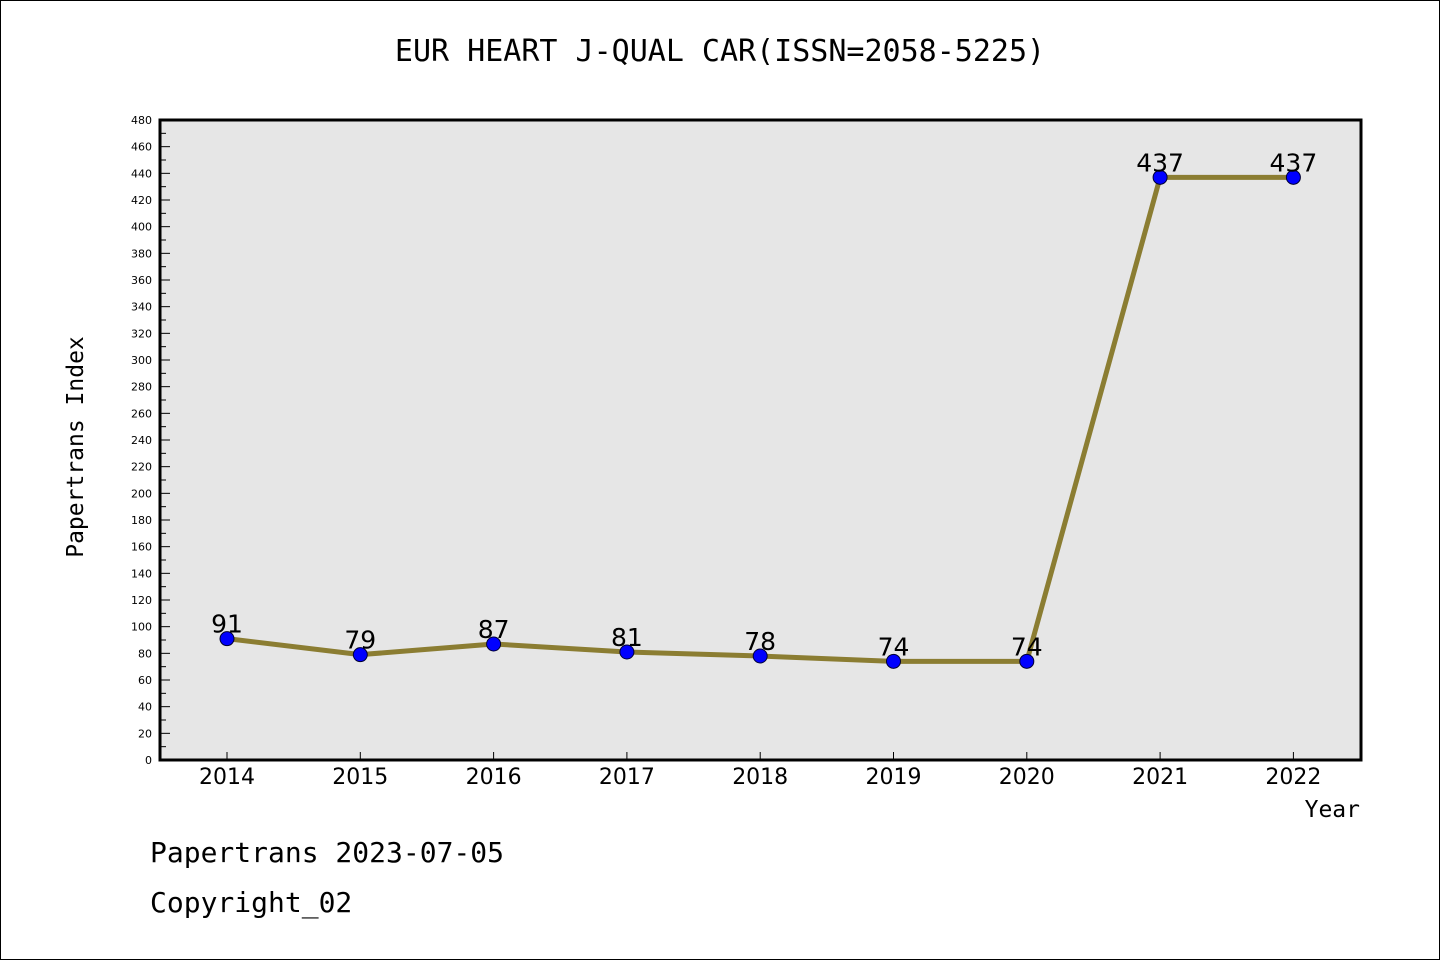 Image resolution: width=1440 pixels, height=960 pixels. What do you see at coordinates (894, 777) in the screenshot?
I see `x-tick-label: 2019` at bounding box center [894, 777].